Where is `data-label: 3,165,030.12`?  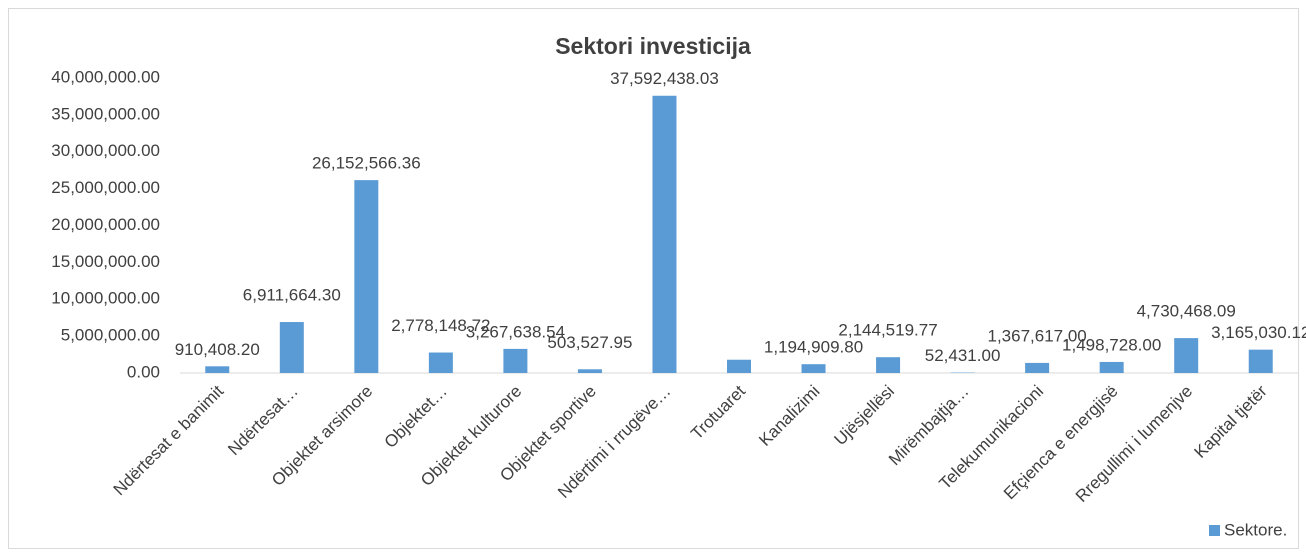
data-label: 3,165,030.12 is located at coordinates (1258, 332).